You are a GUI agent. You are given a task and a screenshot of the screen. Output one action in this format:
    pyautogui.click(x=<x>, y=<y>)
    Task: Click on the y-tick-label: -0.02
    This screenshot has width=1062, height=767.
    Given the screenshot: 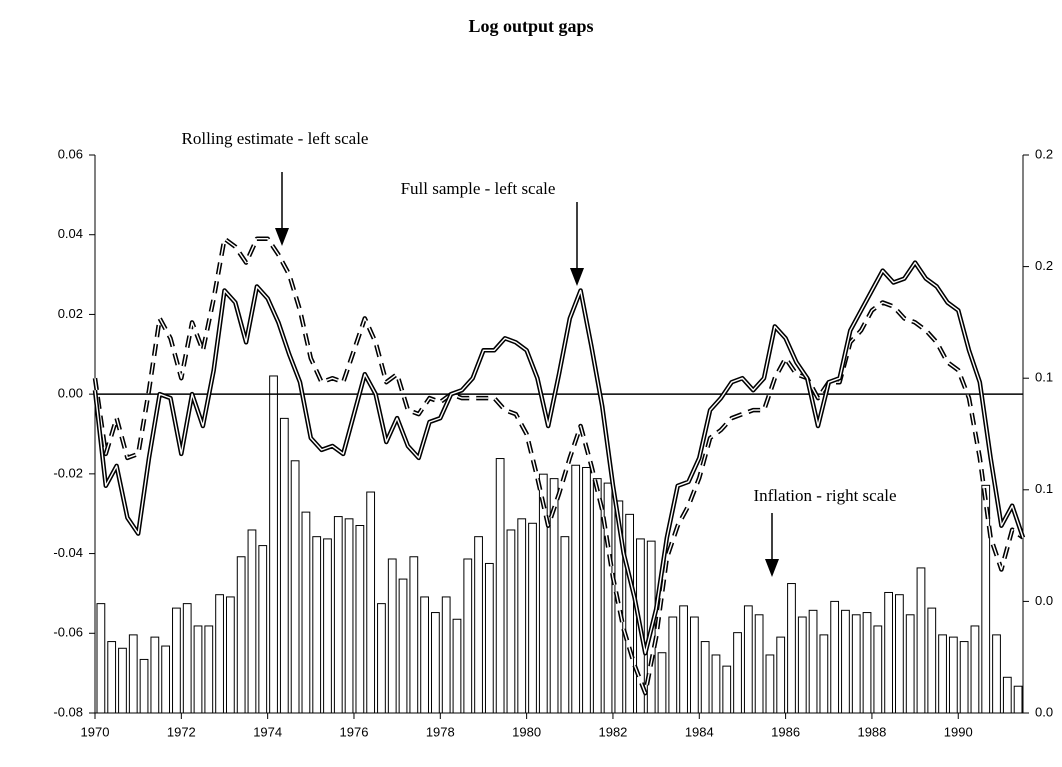 What is the action you would take?
    pyautogui.click(x=68, y=472)
    